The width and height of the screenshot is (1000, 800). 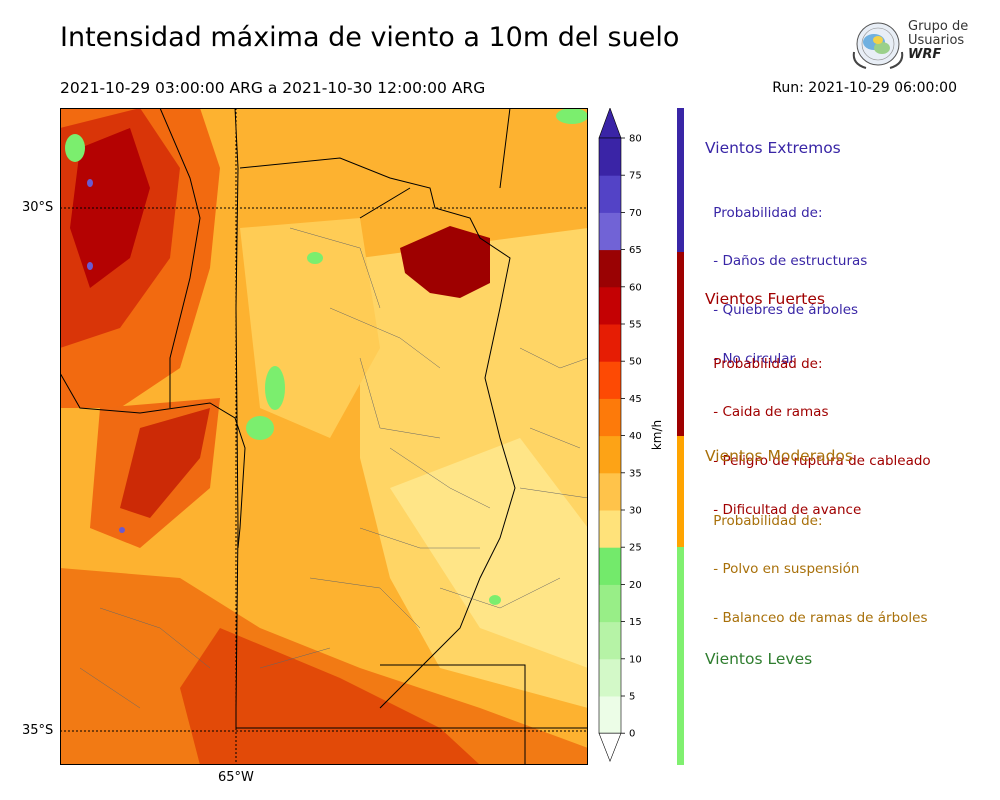 What do you see at coordinates (635, 362) in the screenshot?
I see `colorbar-tick-label: 50` at bounding box center [635, 362].